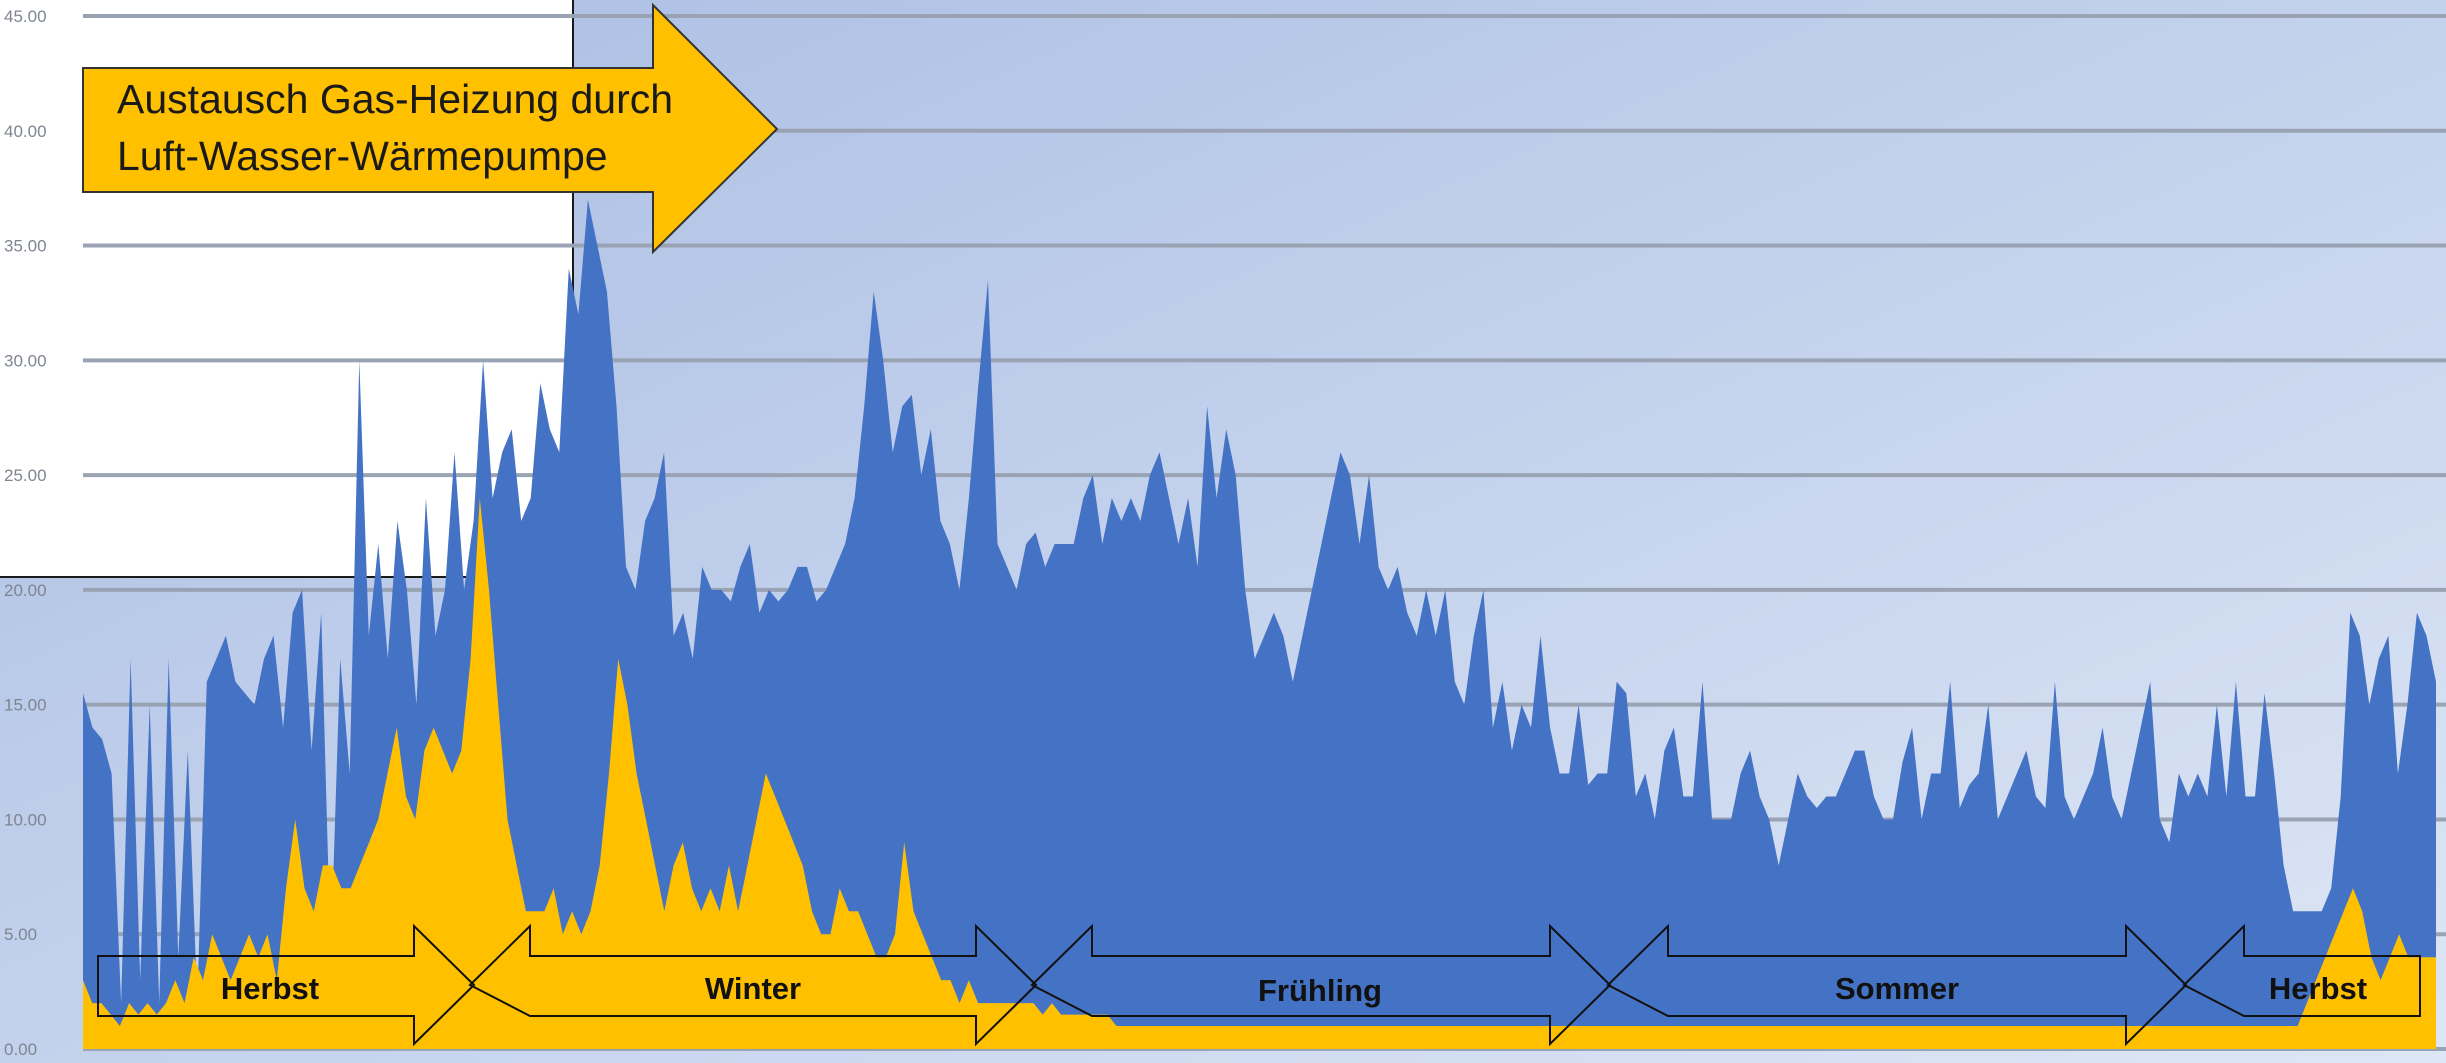  What do you see at coordinates (753, 988) in the screenshot?
I see `season-label-winter: Winter` at bounding box center [753, 988].